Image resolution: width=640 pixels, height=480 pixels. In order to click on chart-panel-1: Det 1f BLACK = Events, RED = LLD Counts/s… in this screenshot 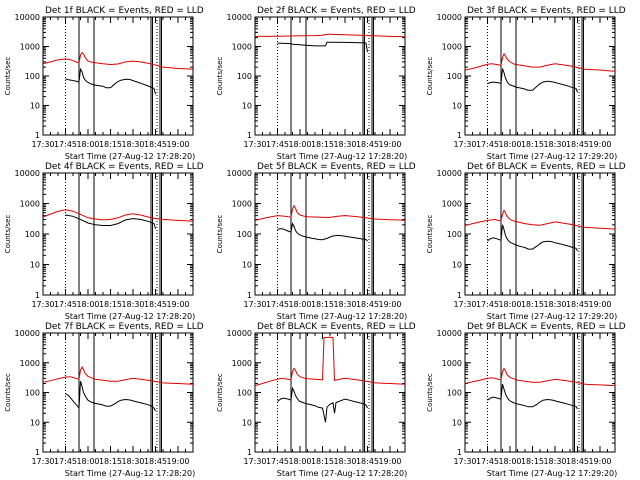, I will do `click(104, 83)`.